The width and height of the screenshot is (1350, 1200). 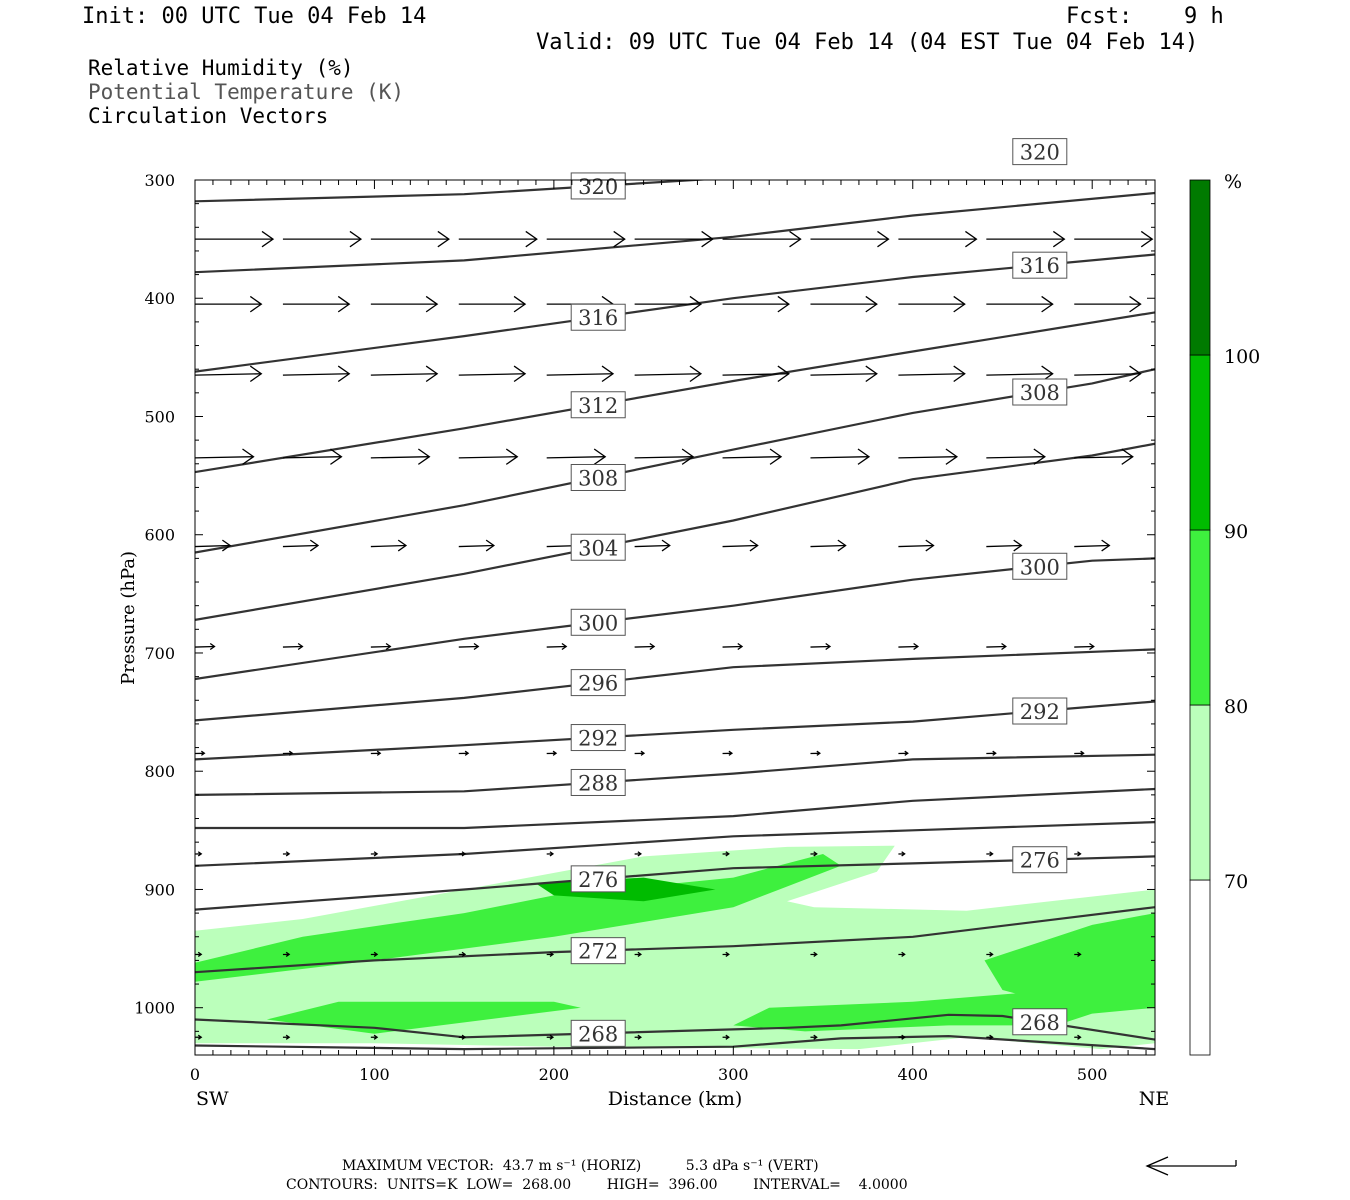 I want to click on legend-circulation-vectors: Circulation Vectors, so click(x=208, y=116).